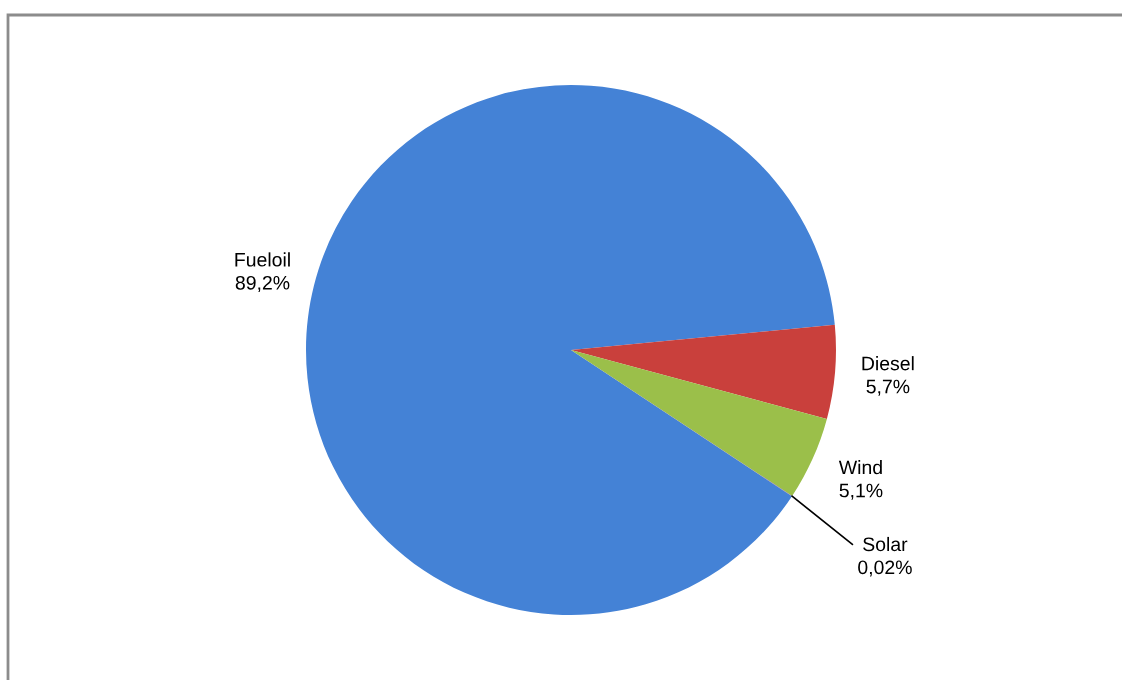 This screenshot has width=1122, height=680. What do you see at coordinates (703, 371) in the screenshot?
I see `pie-slice` at bounding box center [703, 371].